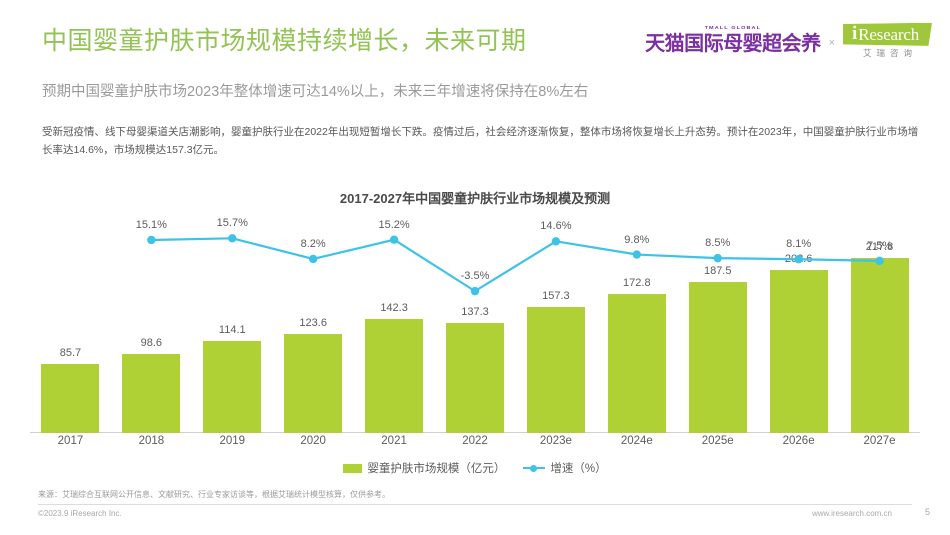 Image resolution: width=950 pixels, height=535 pixels. I want to click on iresearch-logo-word: Research, so click(888, 34).